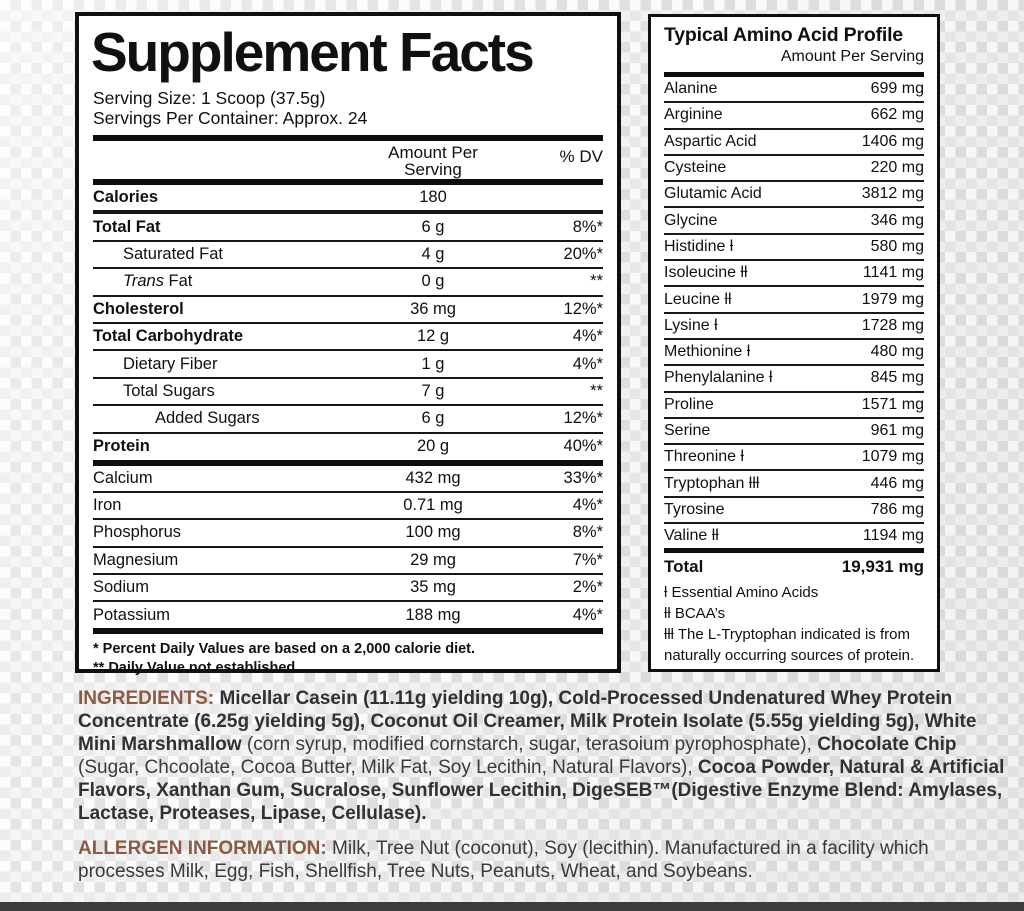 This screenshot has width=1024, height=911. I want to click on amino-row-isoleucine: Isoleucine ƚƚ 1141 mg, so click(794, 274).